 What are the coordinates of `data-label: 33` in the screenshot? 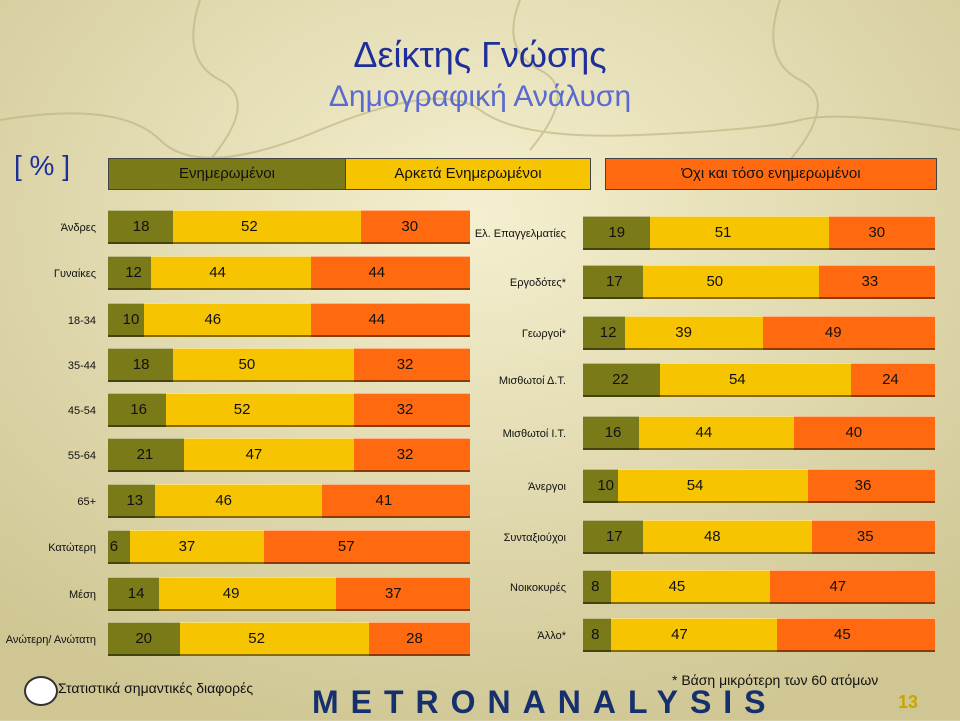 It's located at (870, 281).